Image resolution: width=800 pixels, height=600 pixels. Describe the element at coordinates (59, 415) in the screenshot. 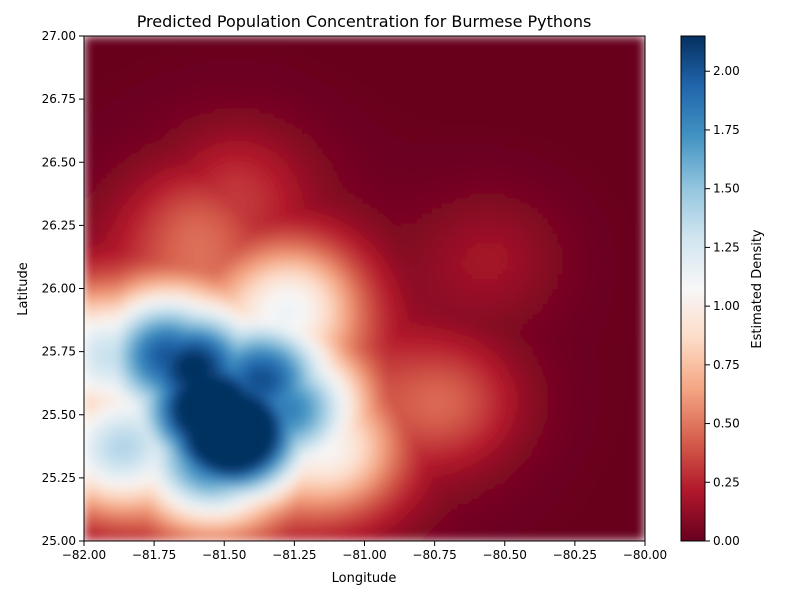

I see `y-tick-label: 25.50` at that location.